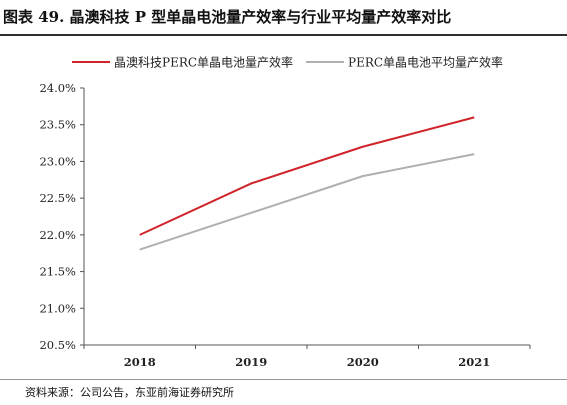 This screenshot has width=567, height=405. Describe the element at coordinates (140, 362) in the screenshot. I see `x-tick-label: 2018` at that location.